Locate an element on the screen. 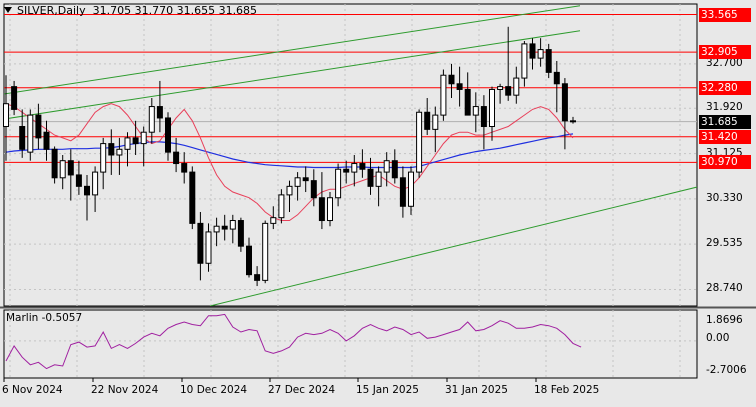  oscillator-tick-label: 1.8696 is located at coordinates (724, 320).